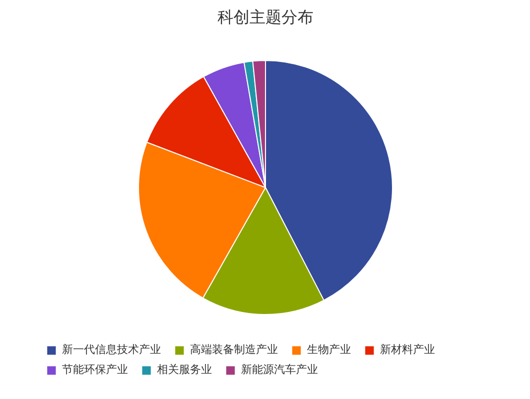 The width and height of the screenshot is (530, 399). What do you see at coordinates (407, 349) in the screenshot?
I see `legend-label: 新材料产业` at bounding box center [407, 349].